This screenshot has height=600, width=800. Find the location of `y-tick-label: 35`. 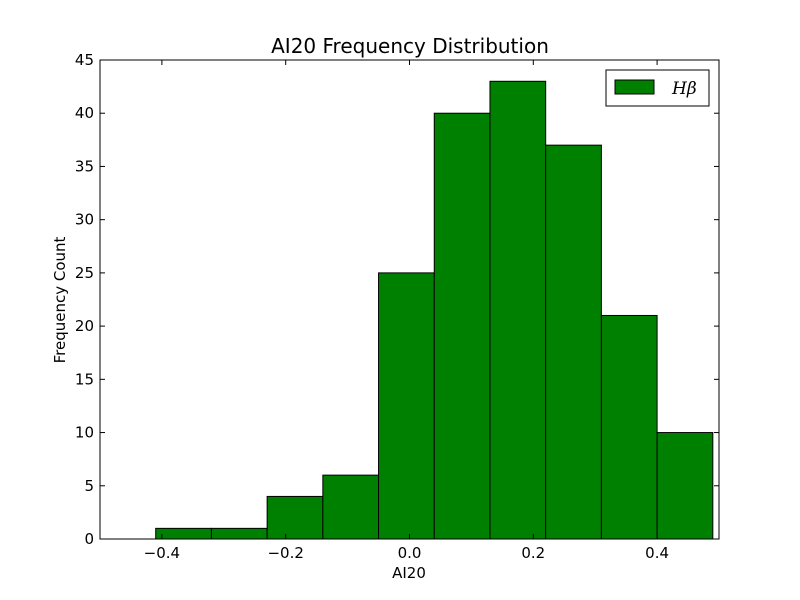

y-tick-label: 35 is located at coordinates (84, 166).